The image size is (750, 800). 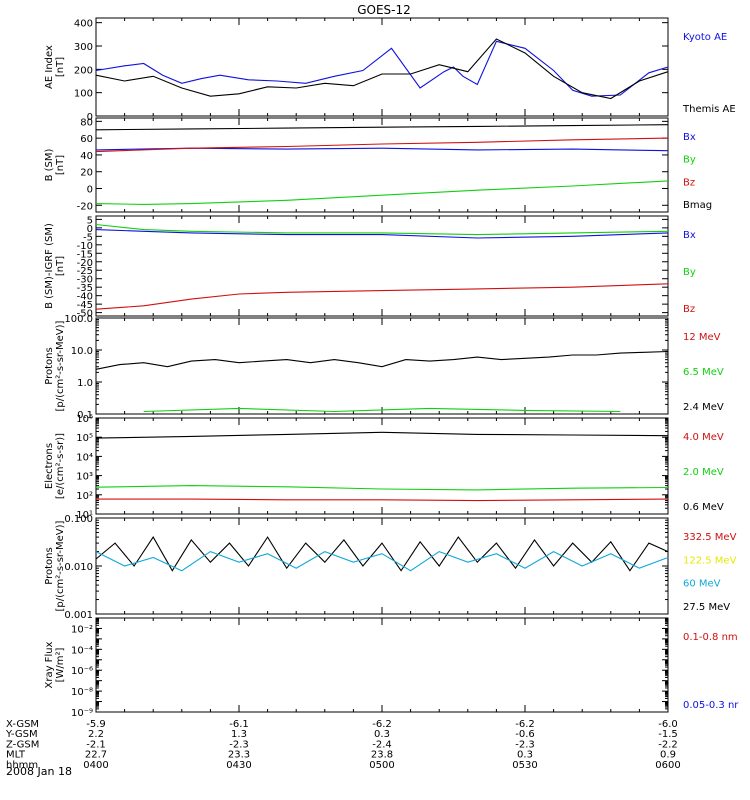 I want to click on ephem-value: -6.0, so click(x=668, y=724).